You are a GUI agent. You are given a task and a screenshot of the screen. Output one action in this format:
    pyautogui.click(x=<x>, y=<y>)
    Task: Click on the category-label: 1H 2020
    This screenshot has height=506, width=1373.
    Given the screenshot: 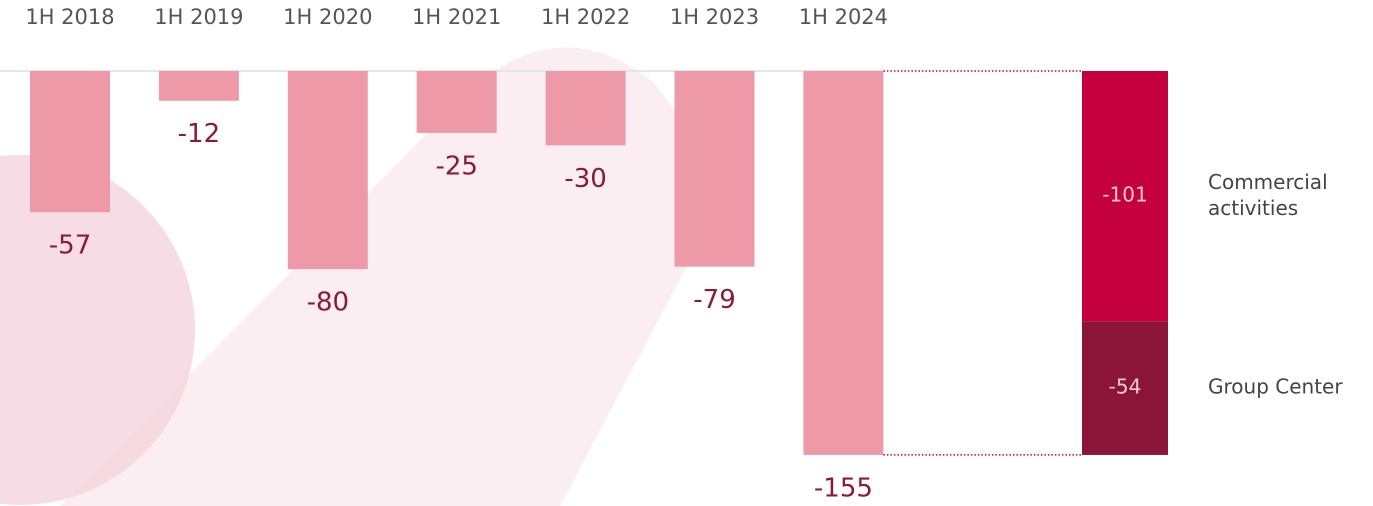 What is the action you would take?
    pyautogui.click(x=327, y=17)
    